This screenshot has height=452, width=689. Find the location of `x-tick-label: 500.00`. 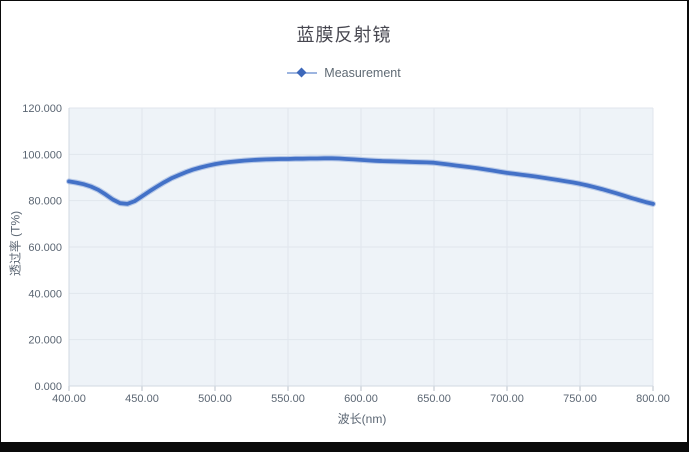

x-tick-label: 500.00 is located at coordinates (215, 399).